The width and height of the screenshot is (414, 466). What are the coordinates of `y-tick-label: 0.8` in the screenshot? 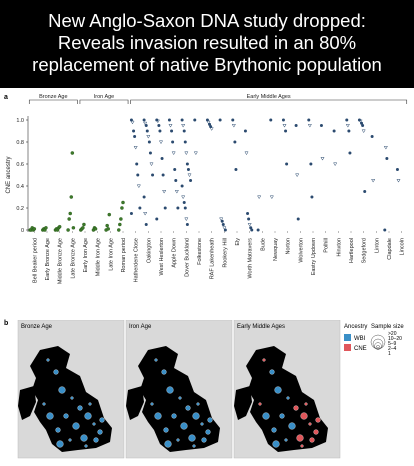 It's located at (20, 143).